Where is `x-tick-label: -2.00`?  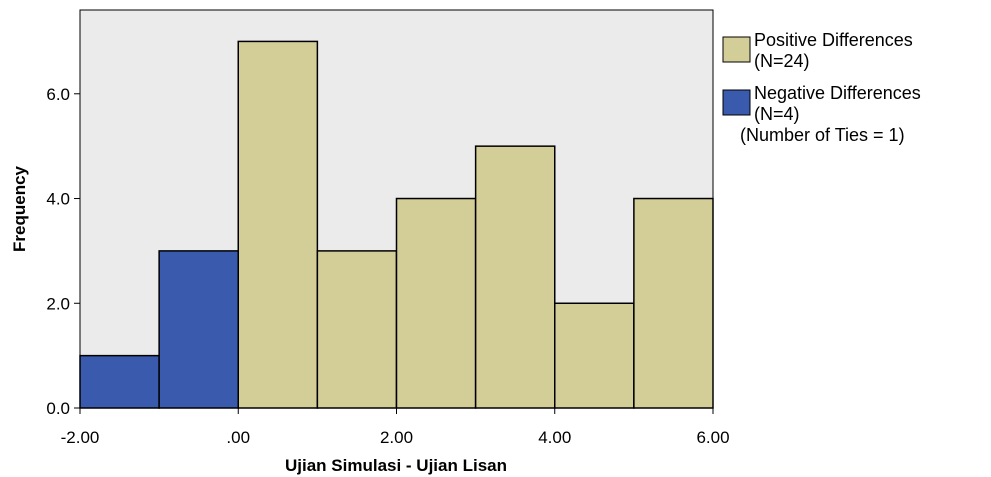
x-tick-label: -2.00 is located at coordinates (80, 437).